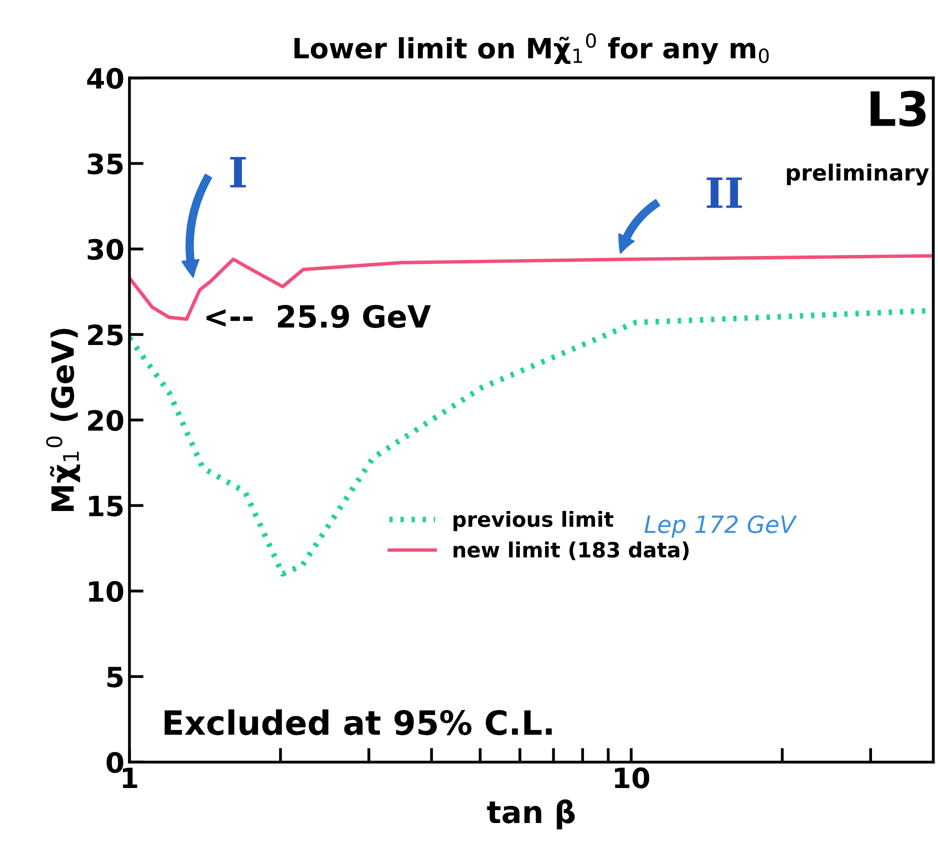 This screenshot has height=866, width=938. I want to click on y-tick-label: 30, so click(106, 249).